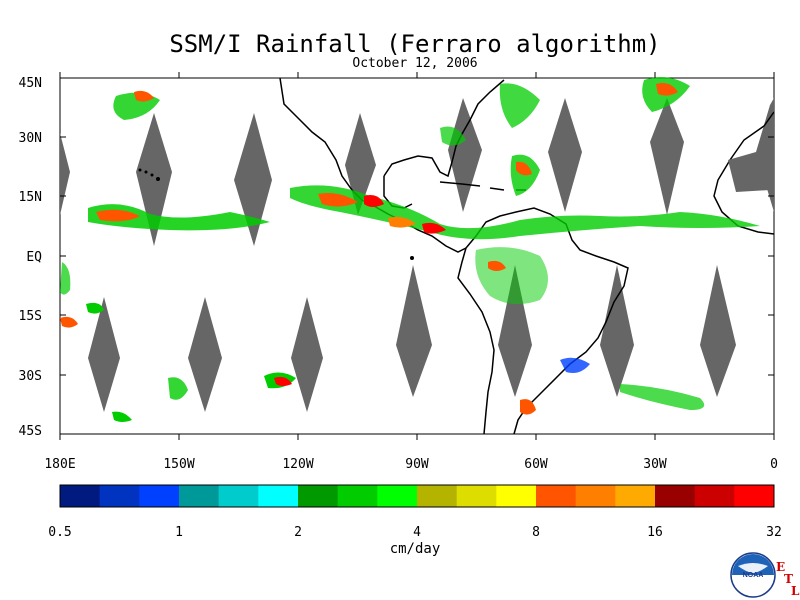 The height and width of the screenshot is (600, 800). I want to click on lon-labels: 180E 150W 120W 90W 60W 30W 0, so click(411, 464).